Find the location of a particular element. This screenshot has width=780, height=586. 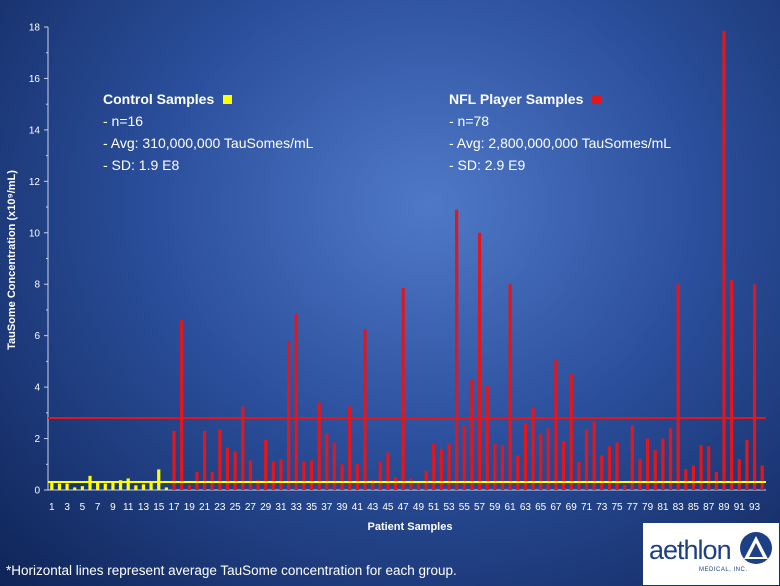

x-tick-label: 67 is located at coordinates (556, 507).